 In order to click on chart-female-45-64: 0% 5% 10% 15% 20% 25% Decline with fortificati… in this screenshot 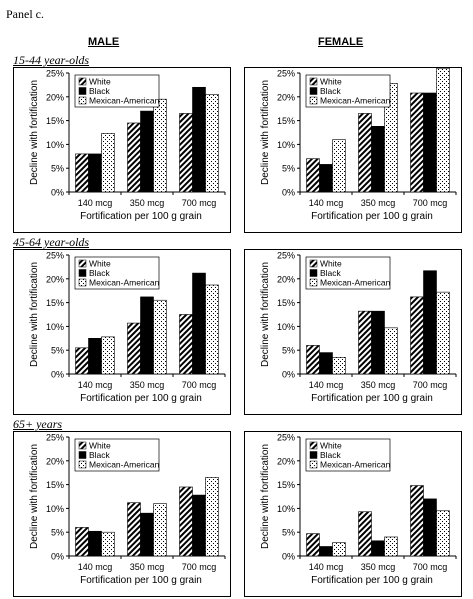, I will do `click(353, 332)`.